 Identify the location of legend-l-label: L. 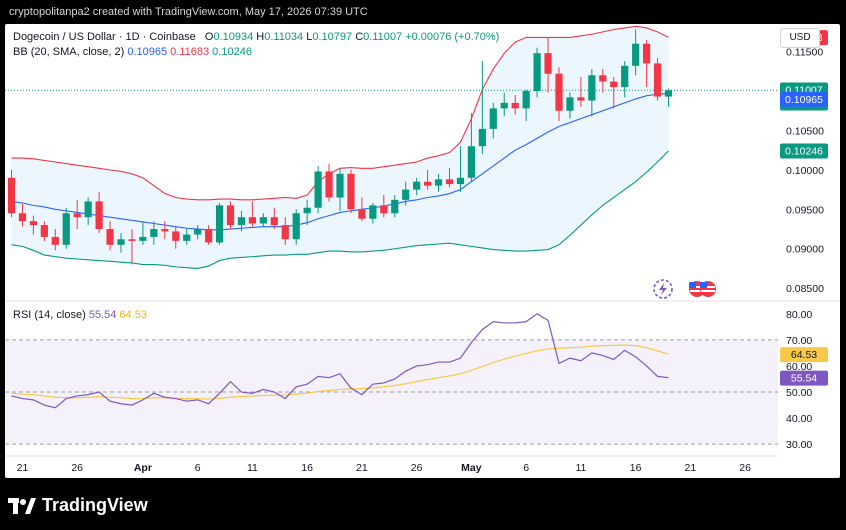
(309, 37).